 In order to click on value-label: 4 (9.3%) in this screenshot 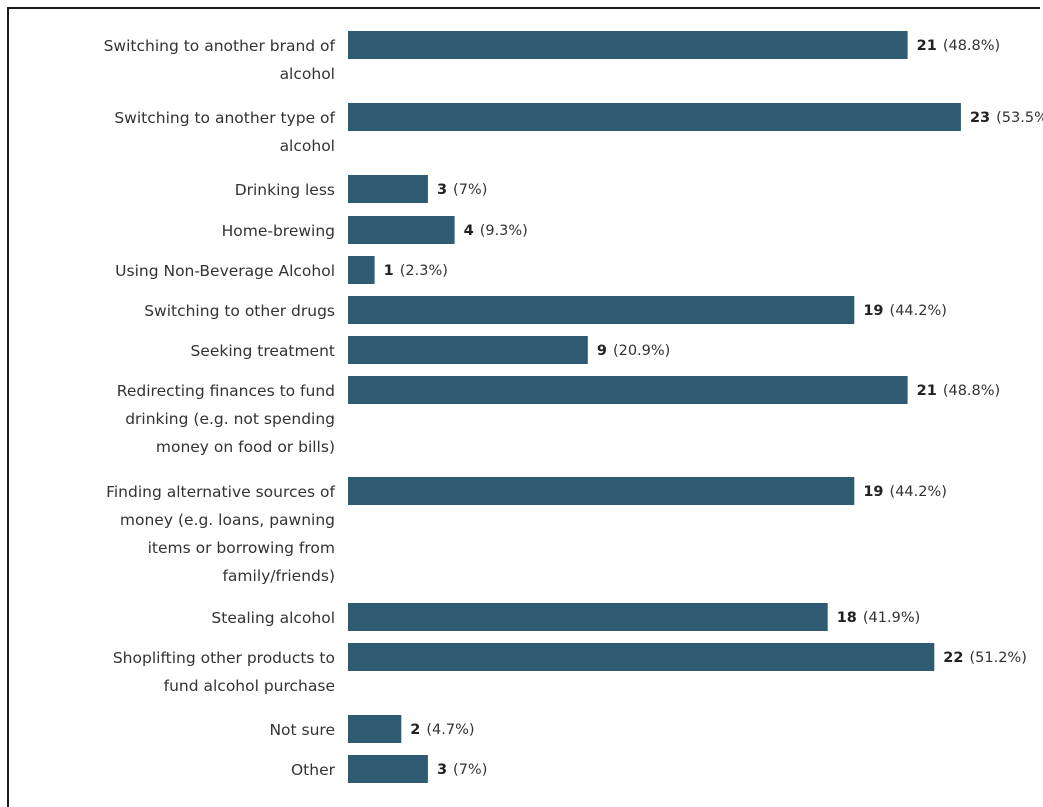, I will do `click(496, 231)`.